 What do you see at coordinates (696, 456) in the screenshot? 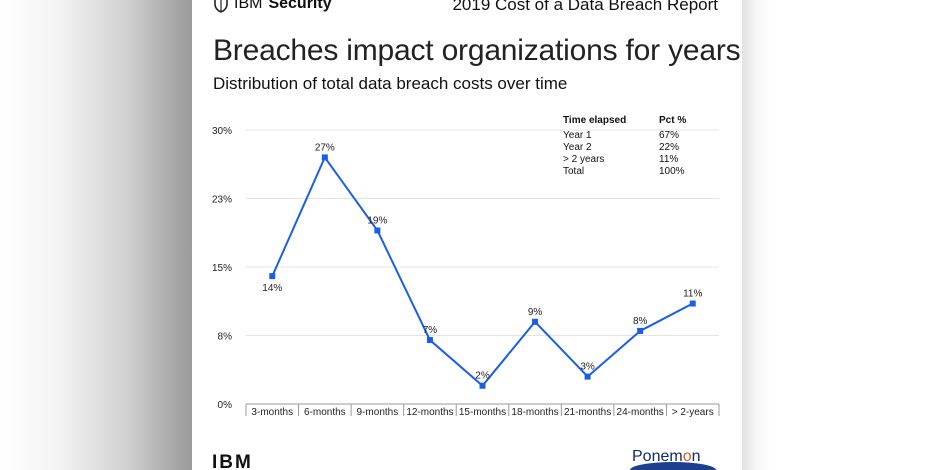
I see `ponemon-text-end: n` at bounding box center [696, 456].